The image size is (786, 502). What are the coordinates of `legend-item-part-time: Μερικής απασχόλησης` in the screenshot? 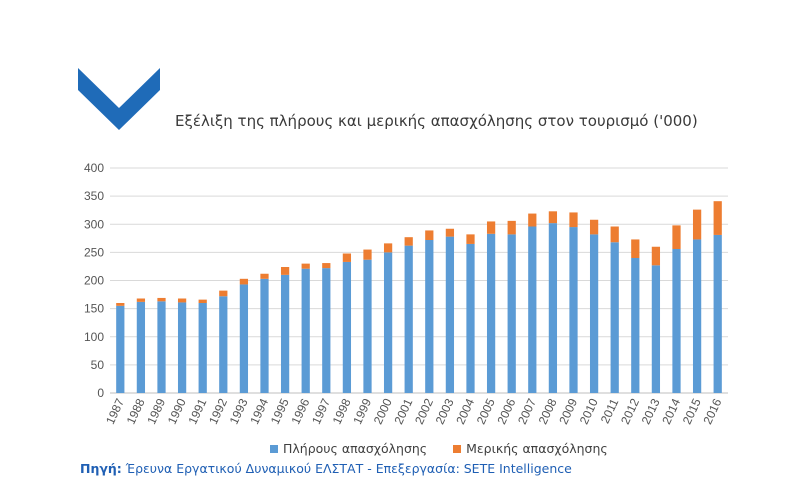 It's located at (530, 448).